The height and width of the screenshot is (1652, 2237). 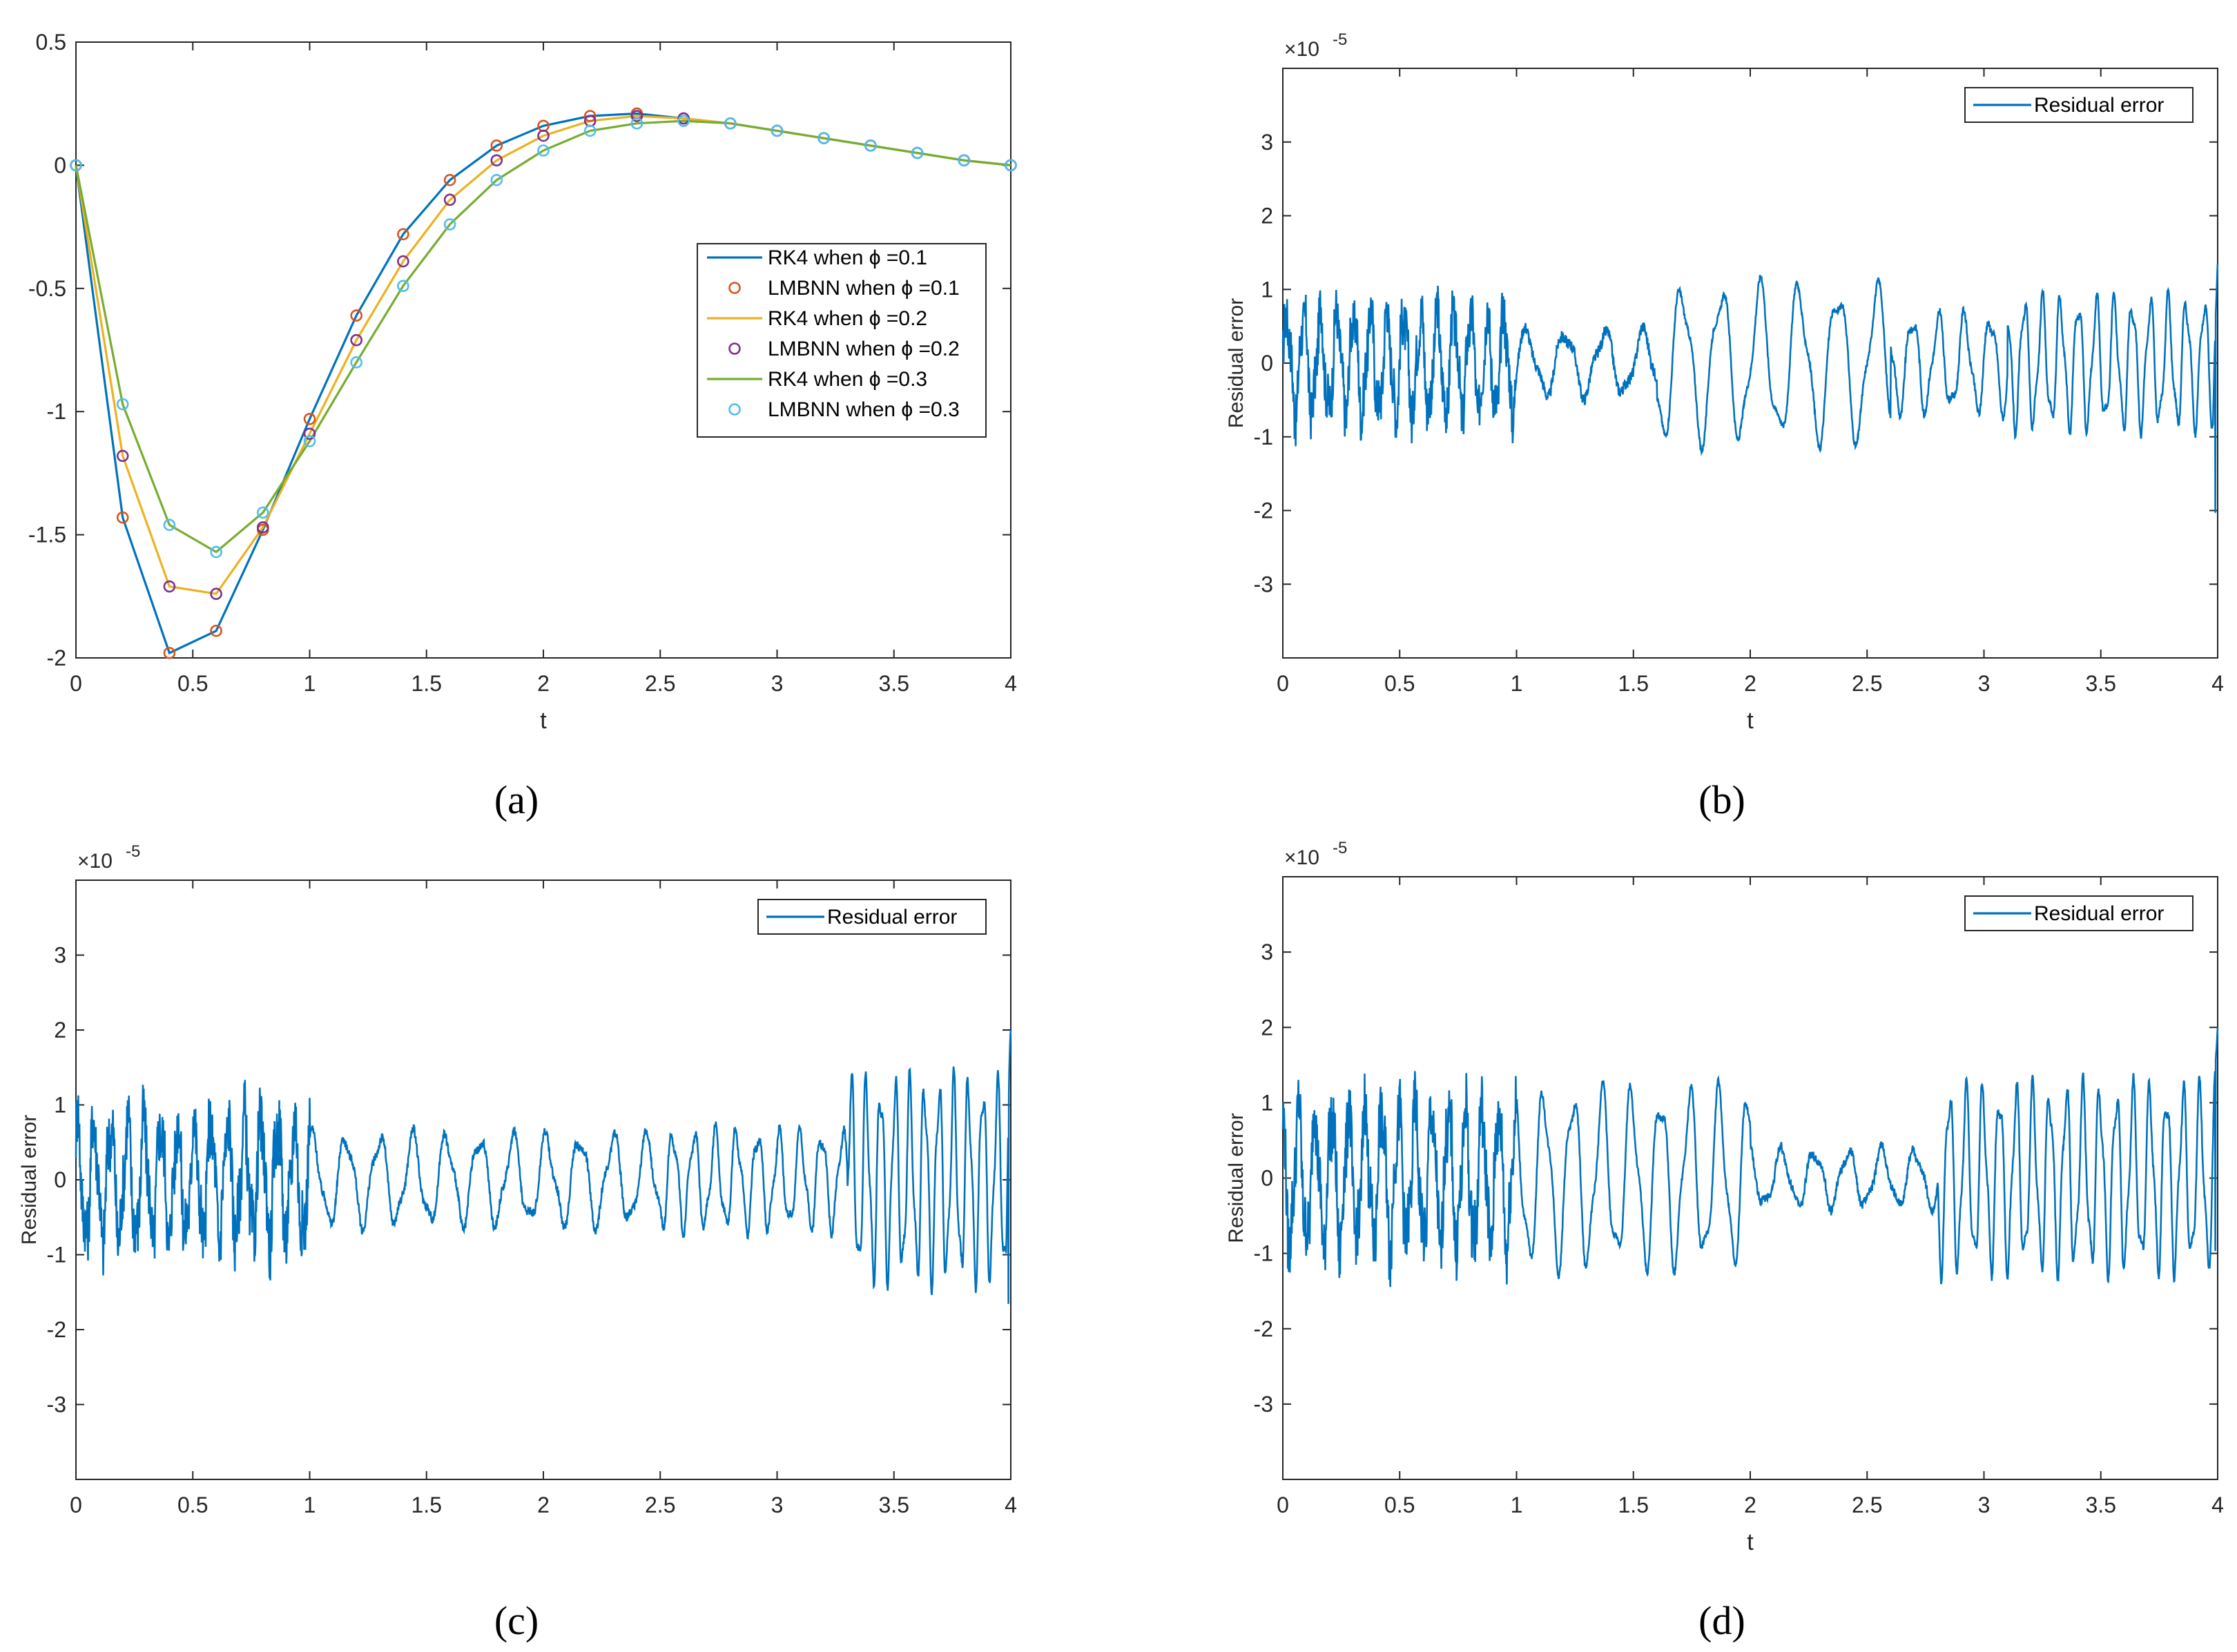 What do you see at coordinates (51, 43) in the screenshot?
I see `y-tick-label: 0.5` at bounding box center [51, 43].